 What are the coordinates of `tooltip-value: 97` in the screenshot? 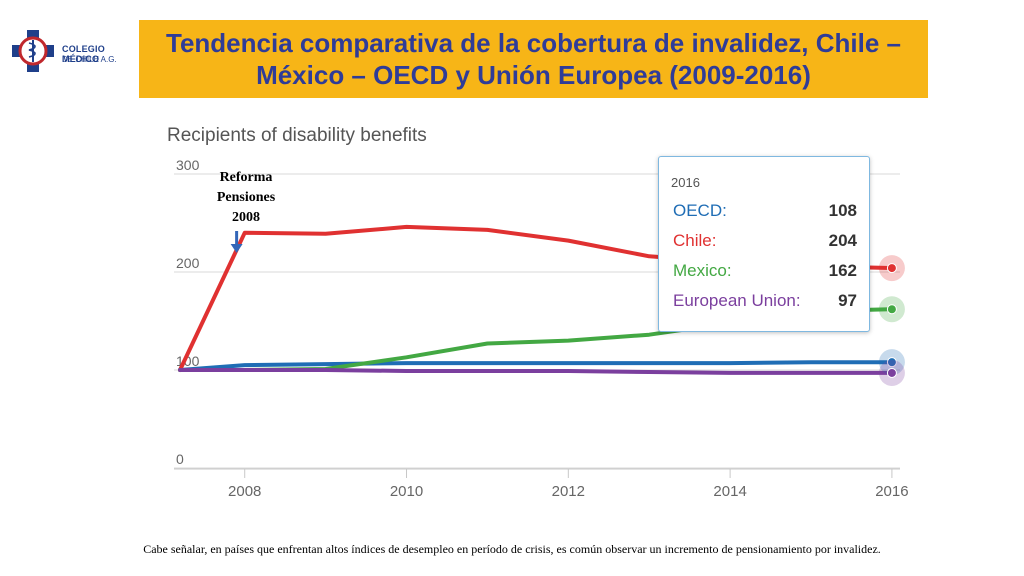 It's located at (847, 300).